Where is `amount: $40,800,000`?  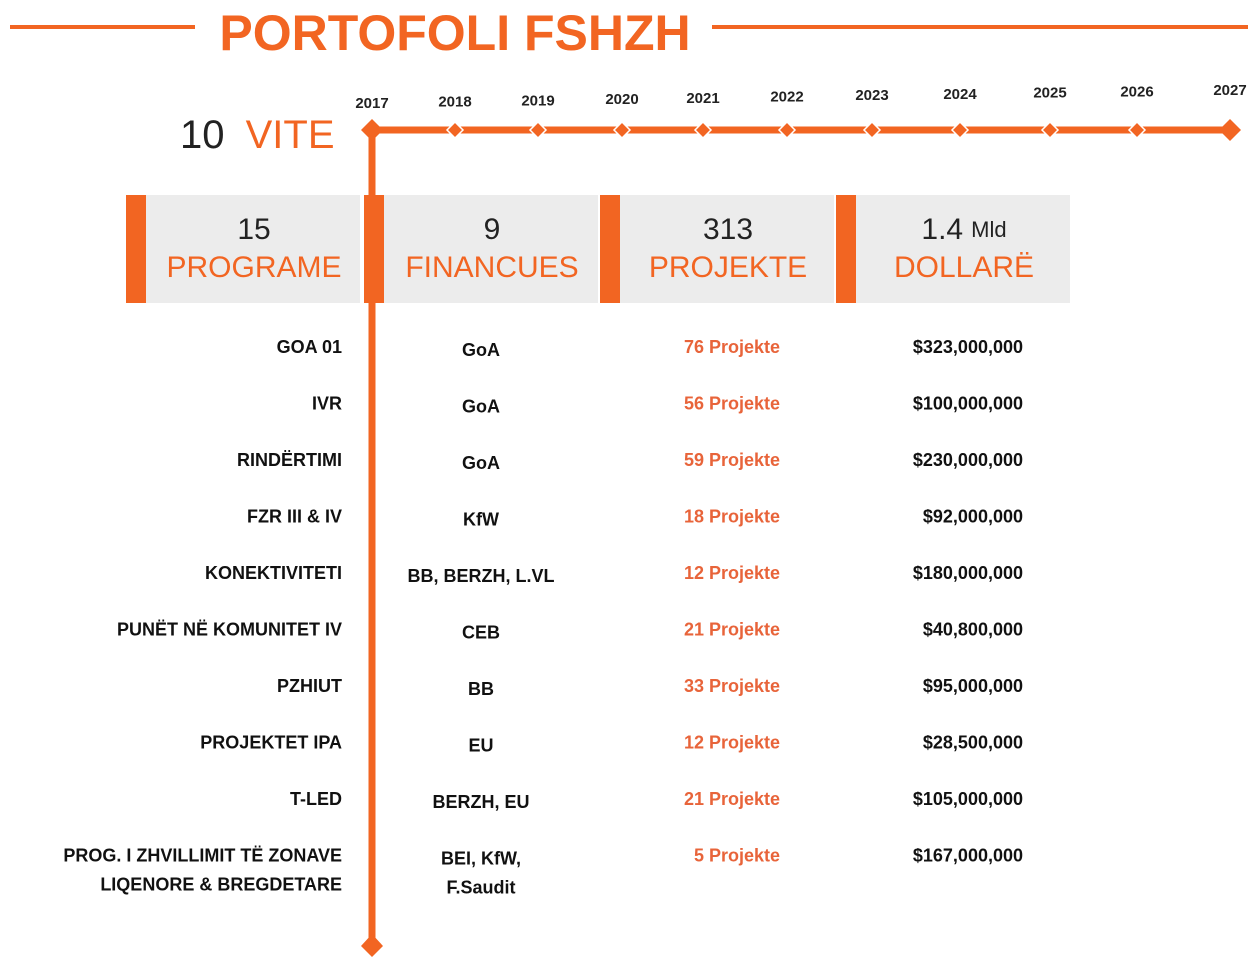
amount: $40,800,000 is located at coordinates (973, 629).